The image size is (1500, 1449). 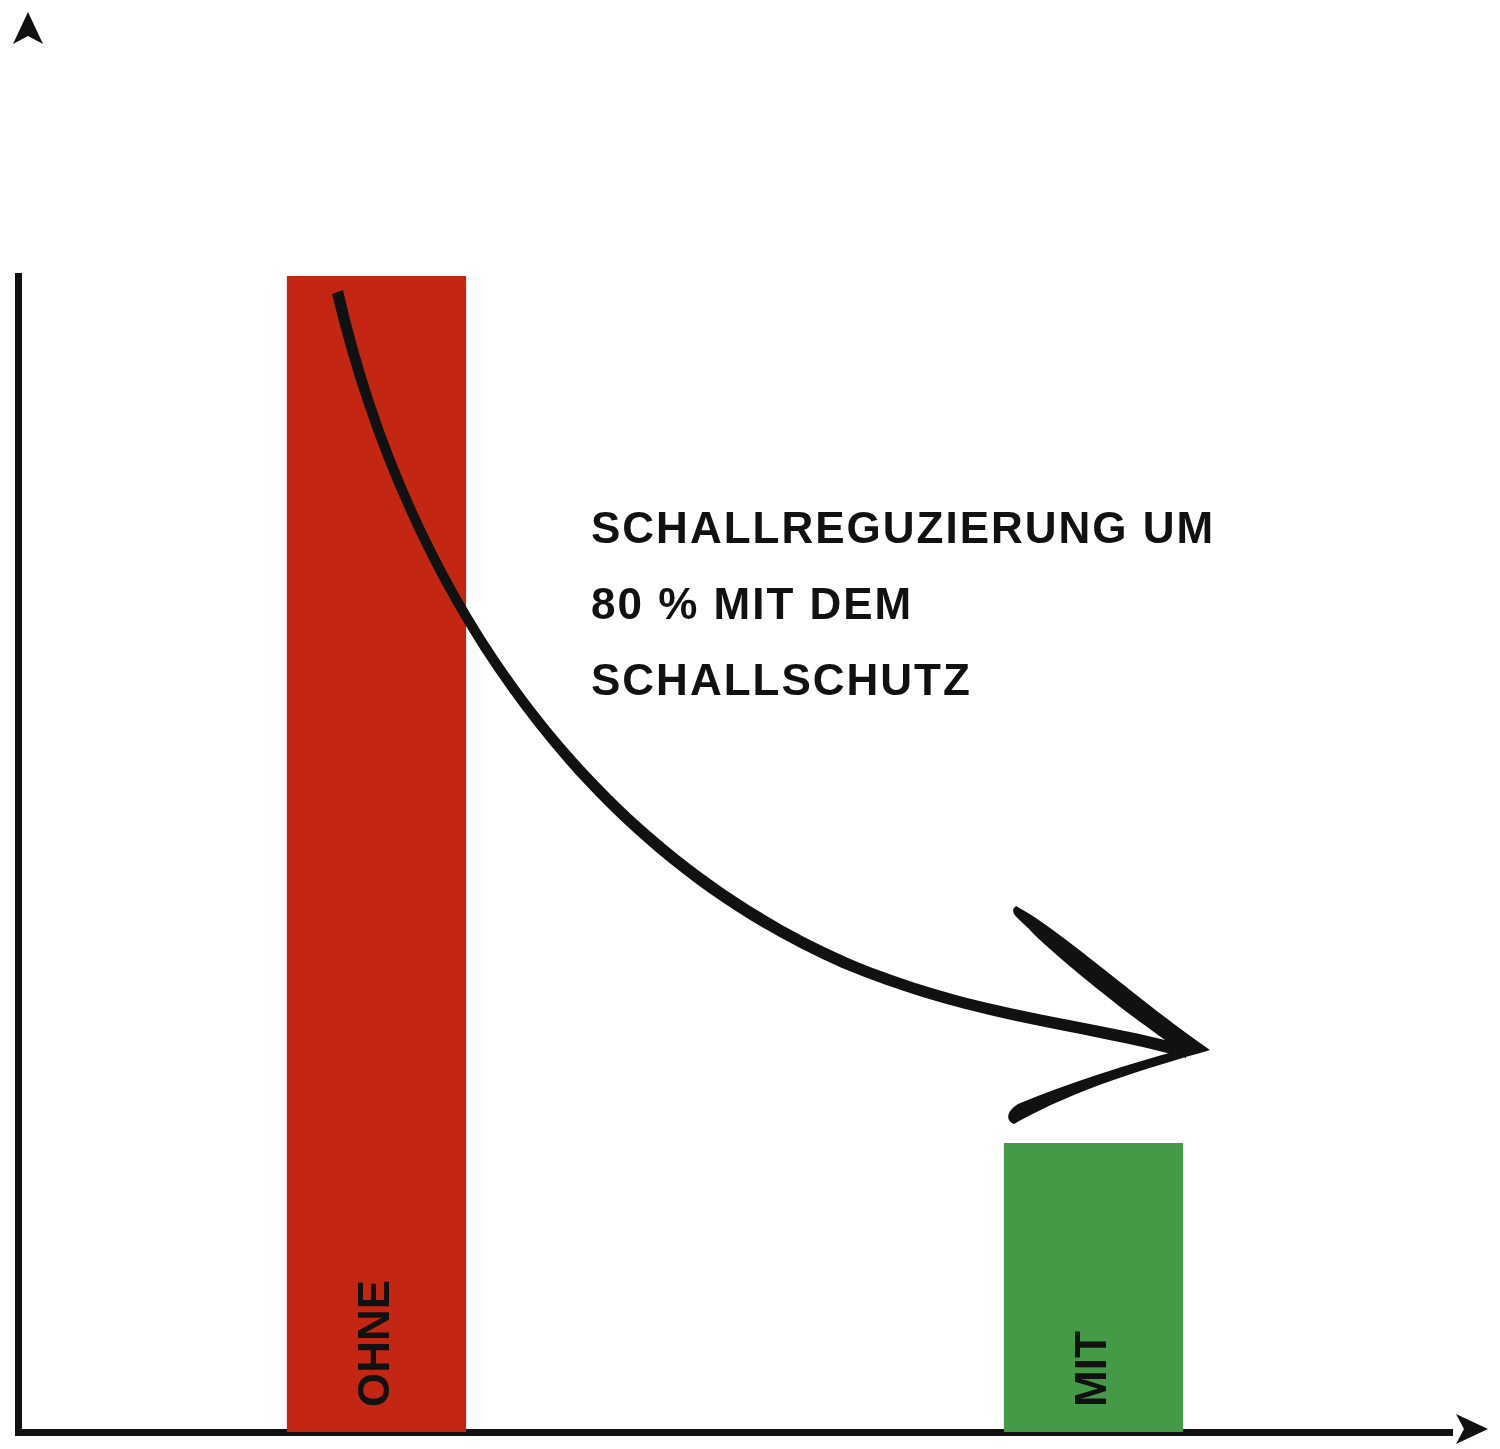 What do you see at coordinates (1090, 1369) in the screenshot?
I see `x-tick-label: MIT` at bounding box center [1090, 1369].